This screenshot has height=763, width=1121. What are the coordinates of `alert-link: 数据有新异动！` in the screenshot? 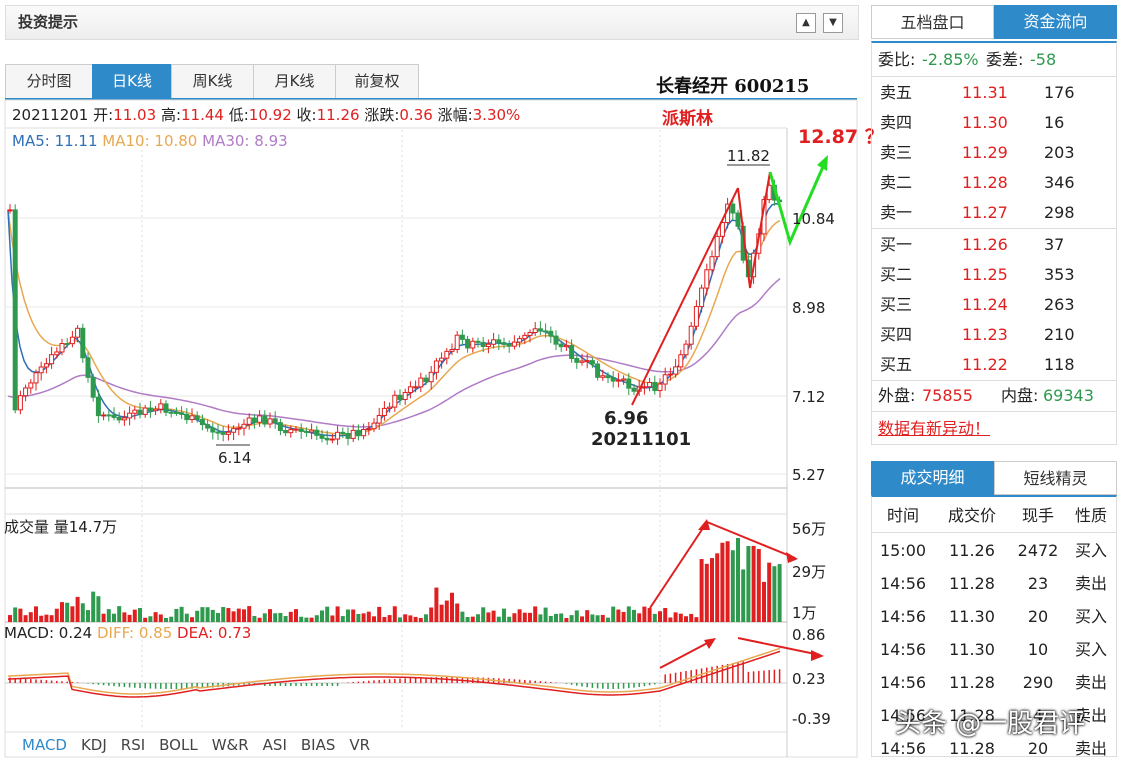 It's located at (934, 428).